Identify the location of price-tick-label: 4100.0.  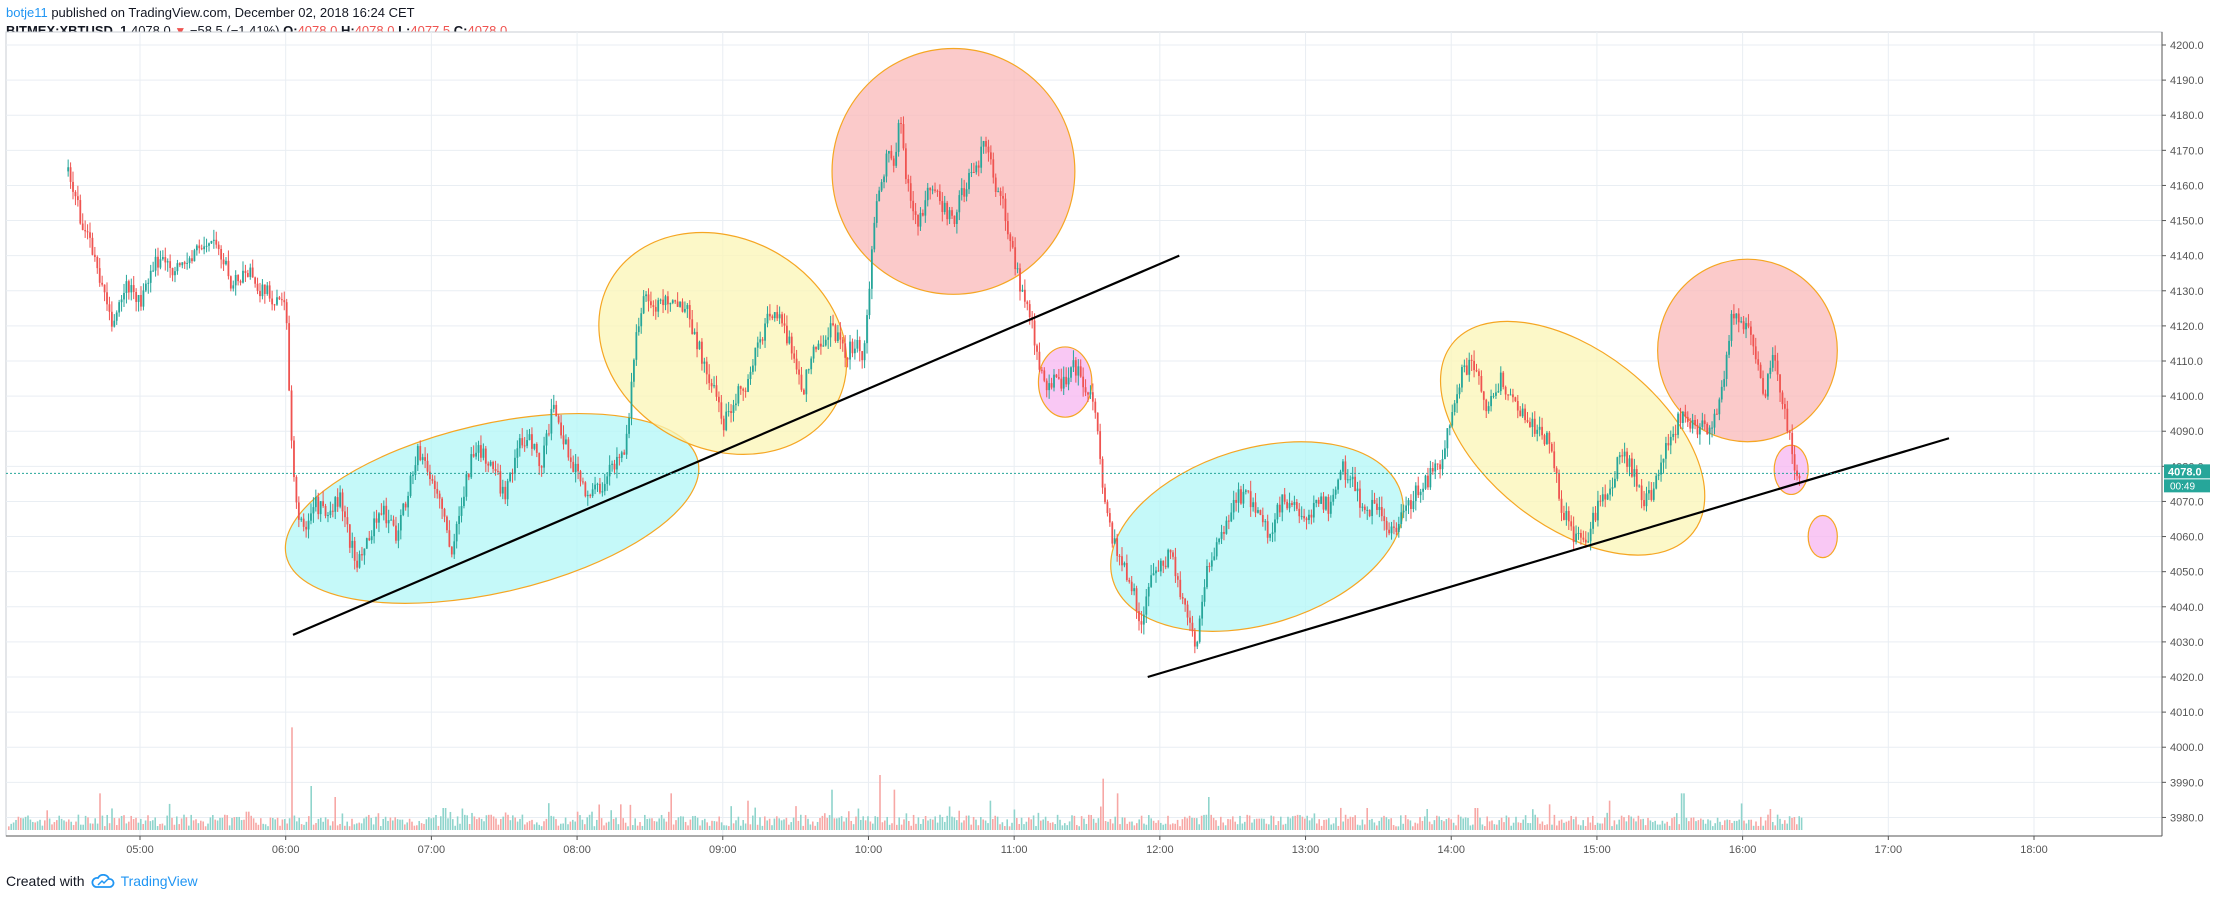
(2187, 397).